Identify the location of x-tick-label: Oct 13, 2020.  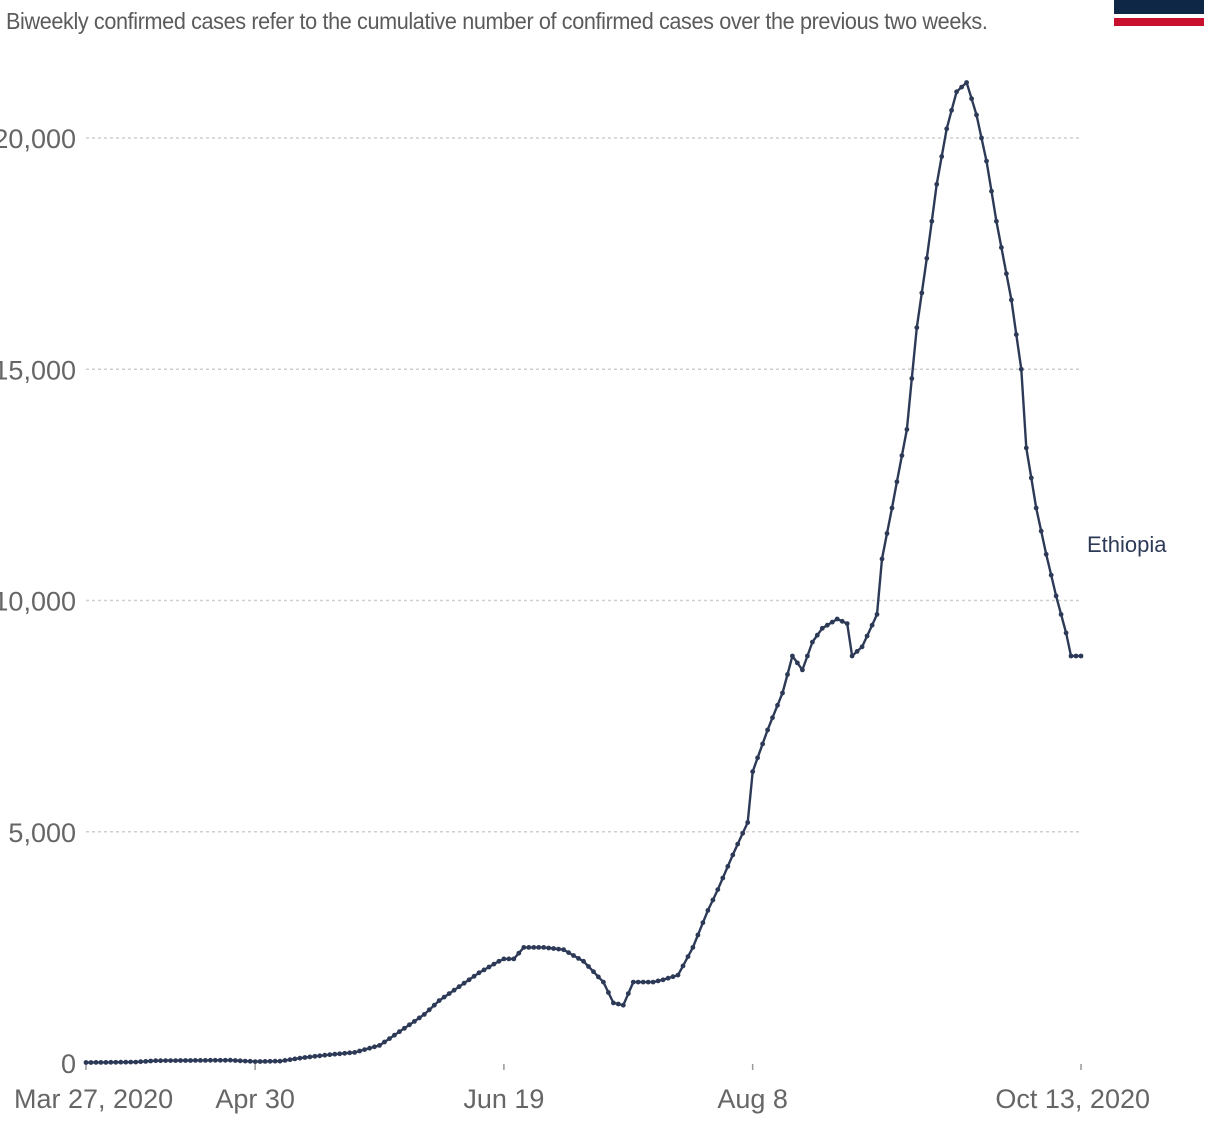
(1072, 1099).